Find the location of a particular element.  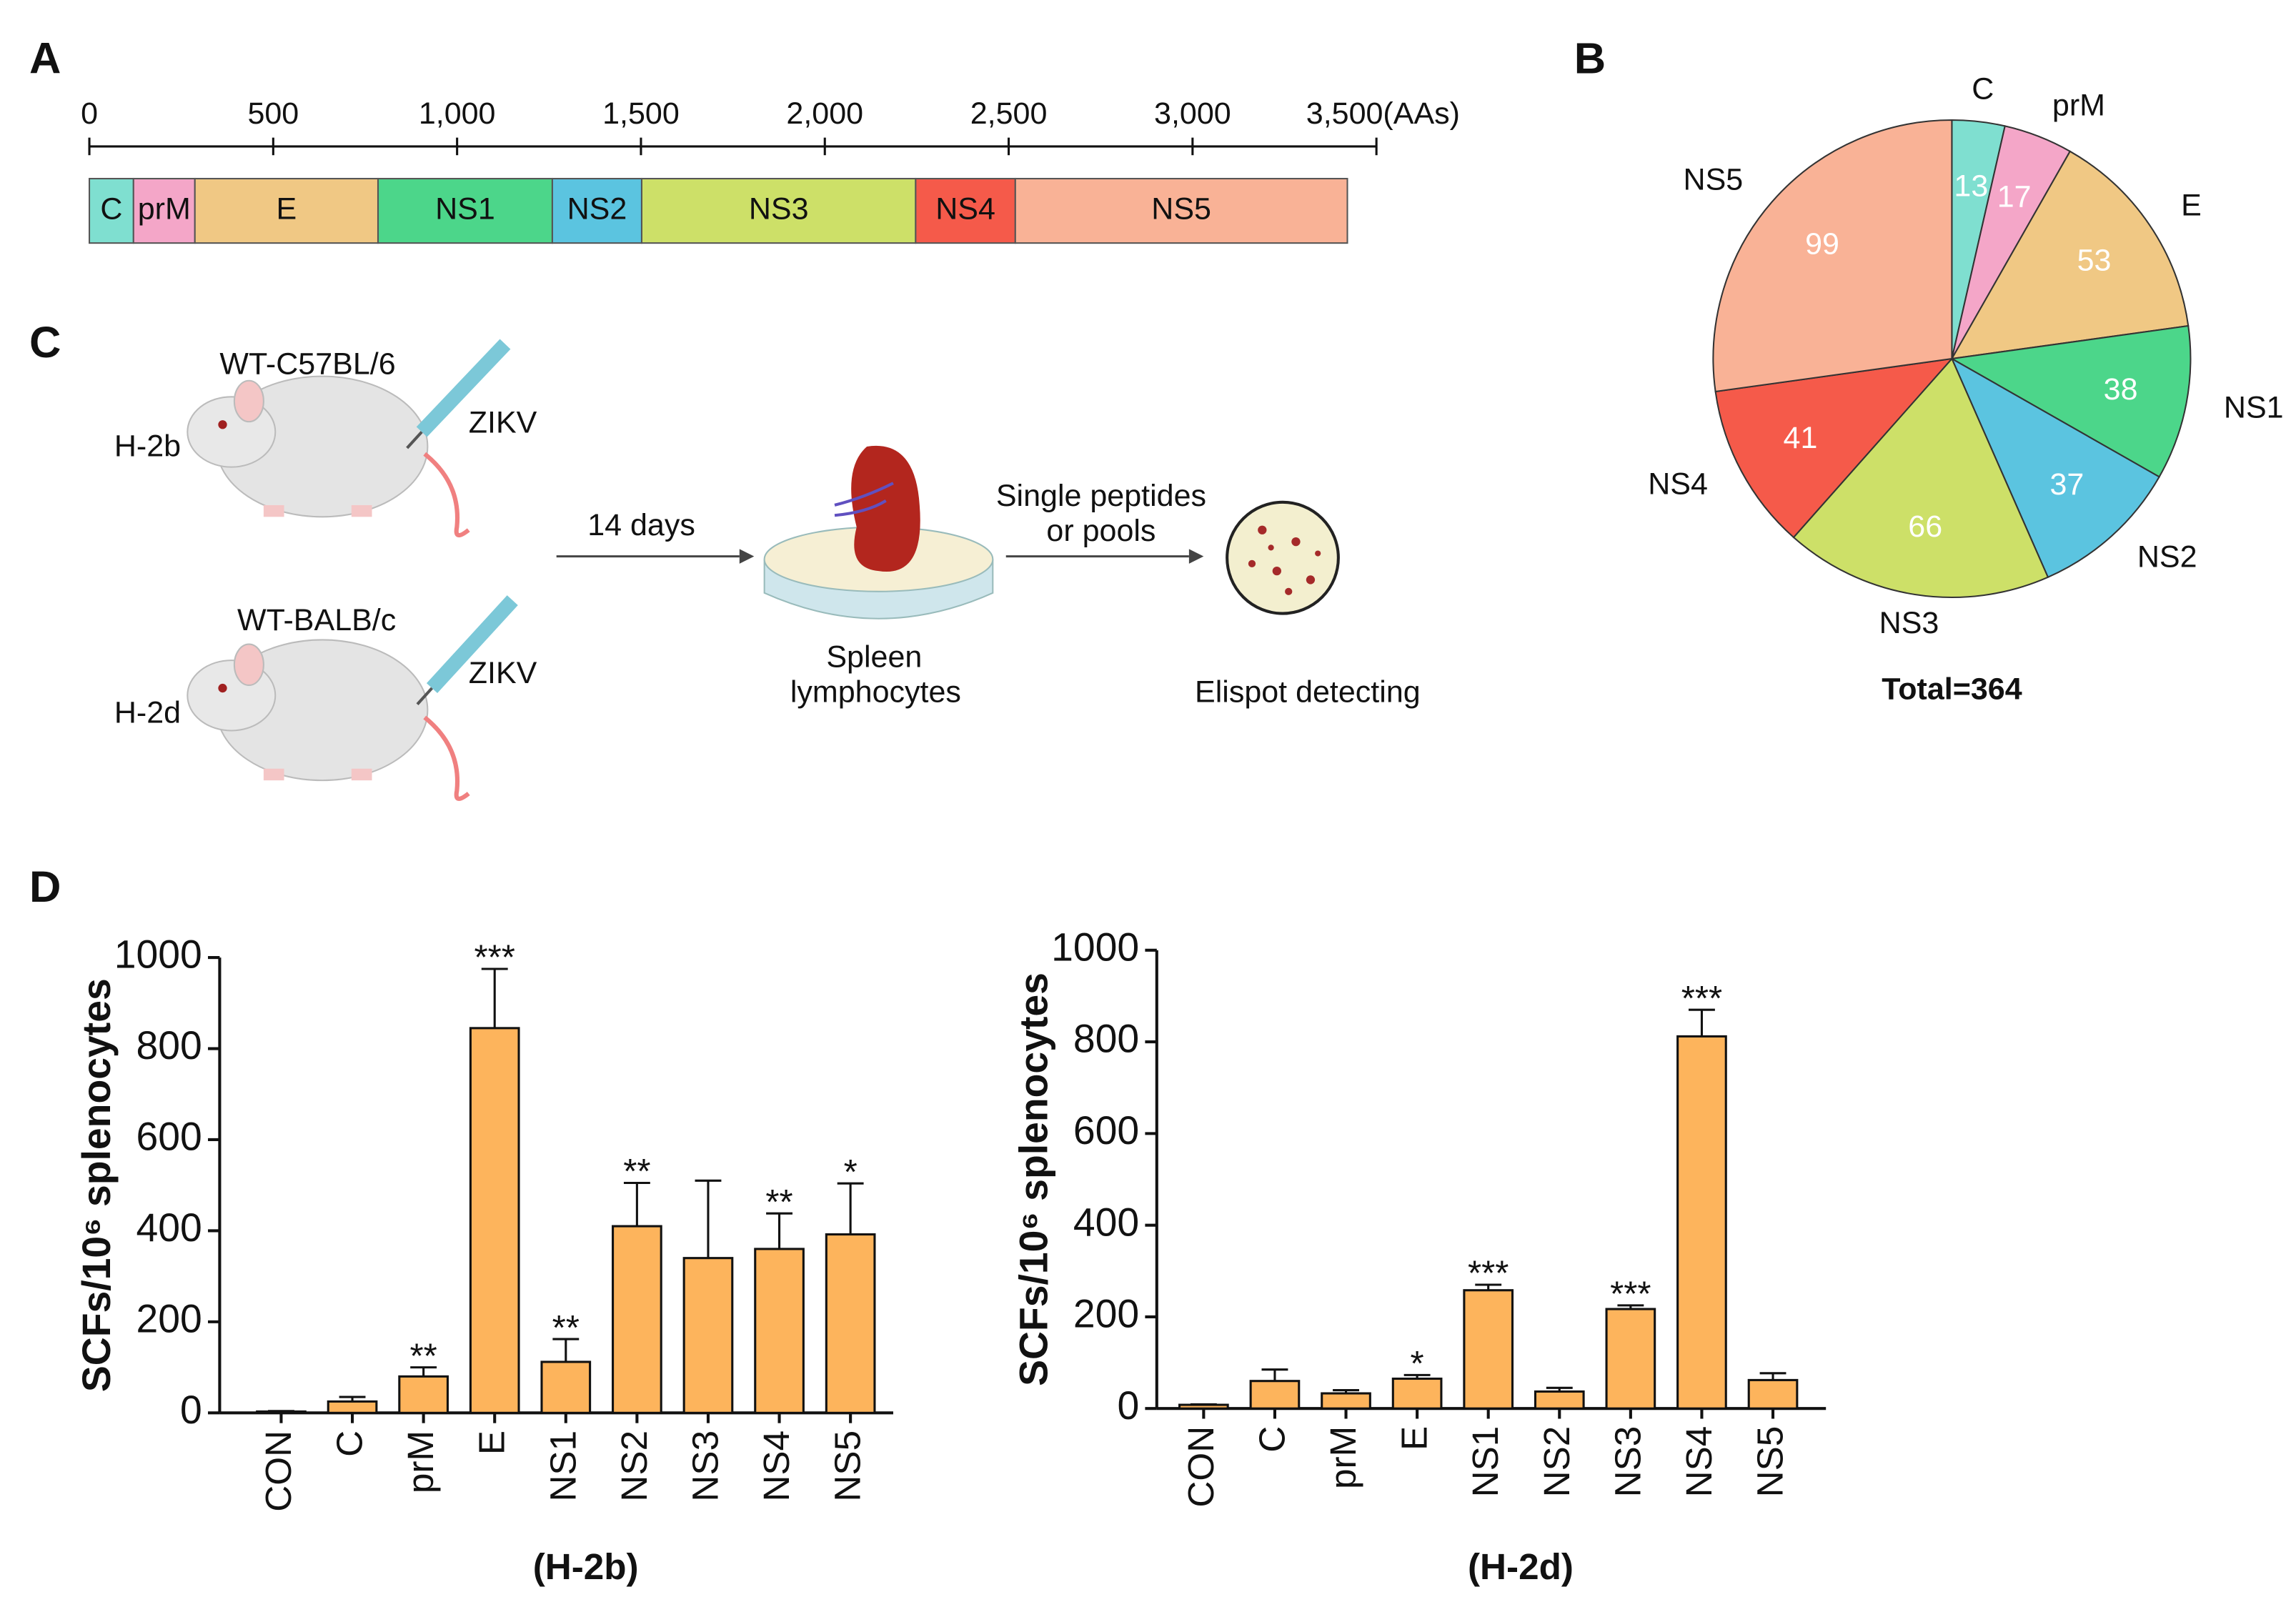

tick-label: 2,000 is located at coordinates (825, 113).